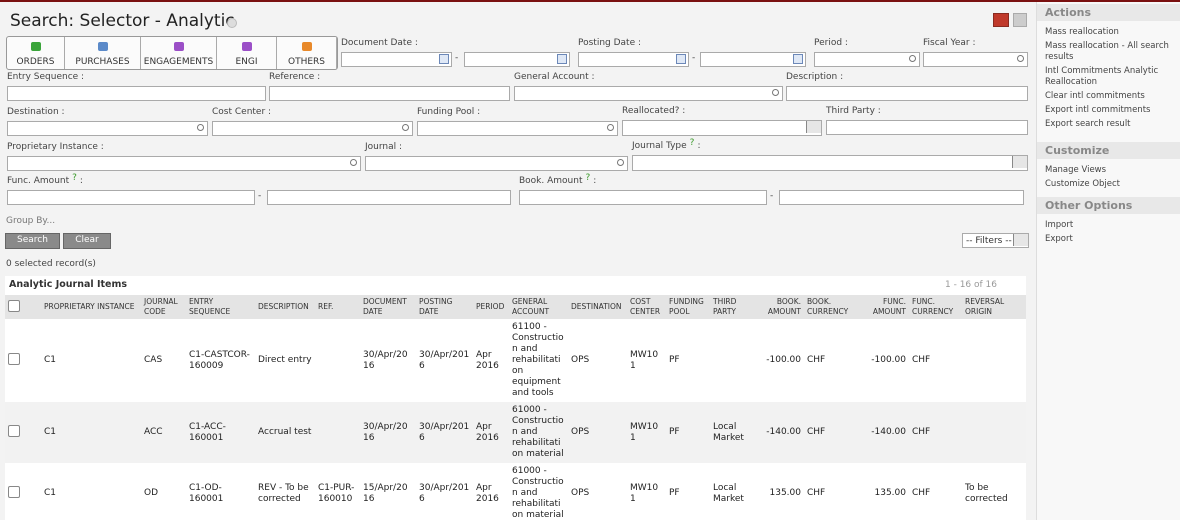  Describe the element at coordinates (994, 307) in the screenshot. I see `column-header: REVERSAL ORIGIN` at that location.